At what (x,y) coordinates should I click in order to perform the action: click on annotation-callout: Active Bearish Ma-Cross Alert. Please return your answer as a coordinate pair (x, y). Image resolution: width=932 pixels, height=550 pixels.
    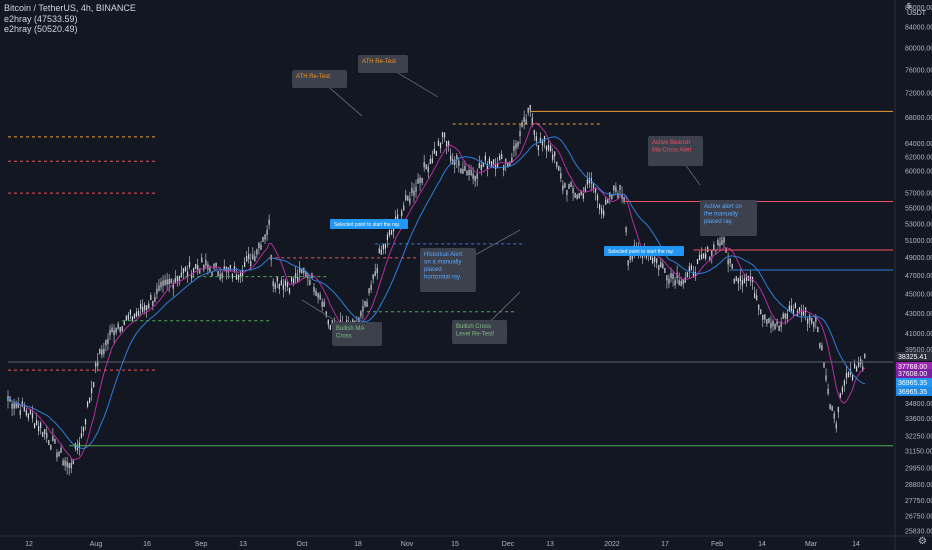
    Looking at the image, I should click on (675, 161).